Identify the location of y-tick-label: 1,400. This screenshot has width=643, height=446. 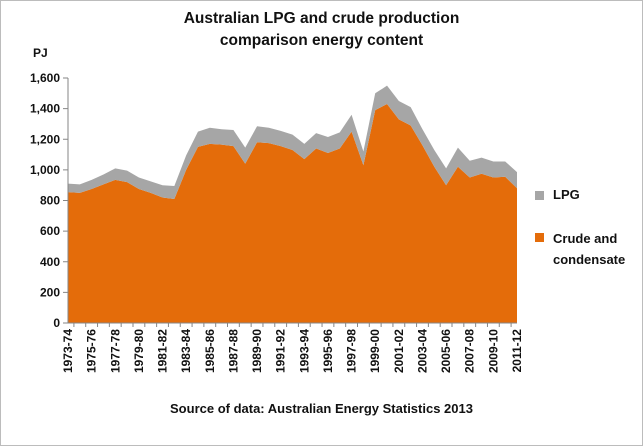
(45, 109).